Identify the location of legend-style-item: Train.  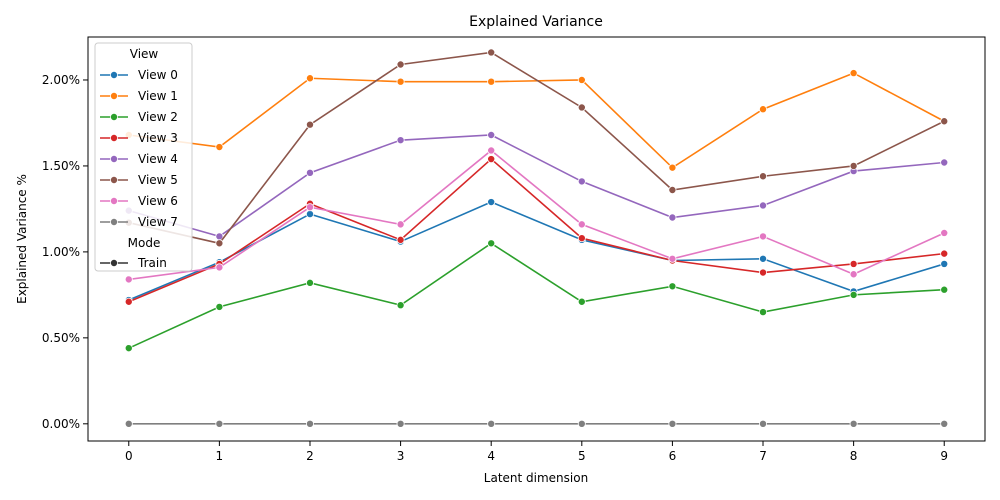
(133, 263).